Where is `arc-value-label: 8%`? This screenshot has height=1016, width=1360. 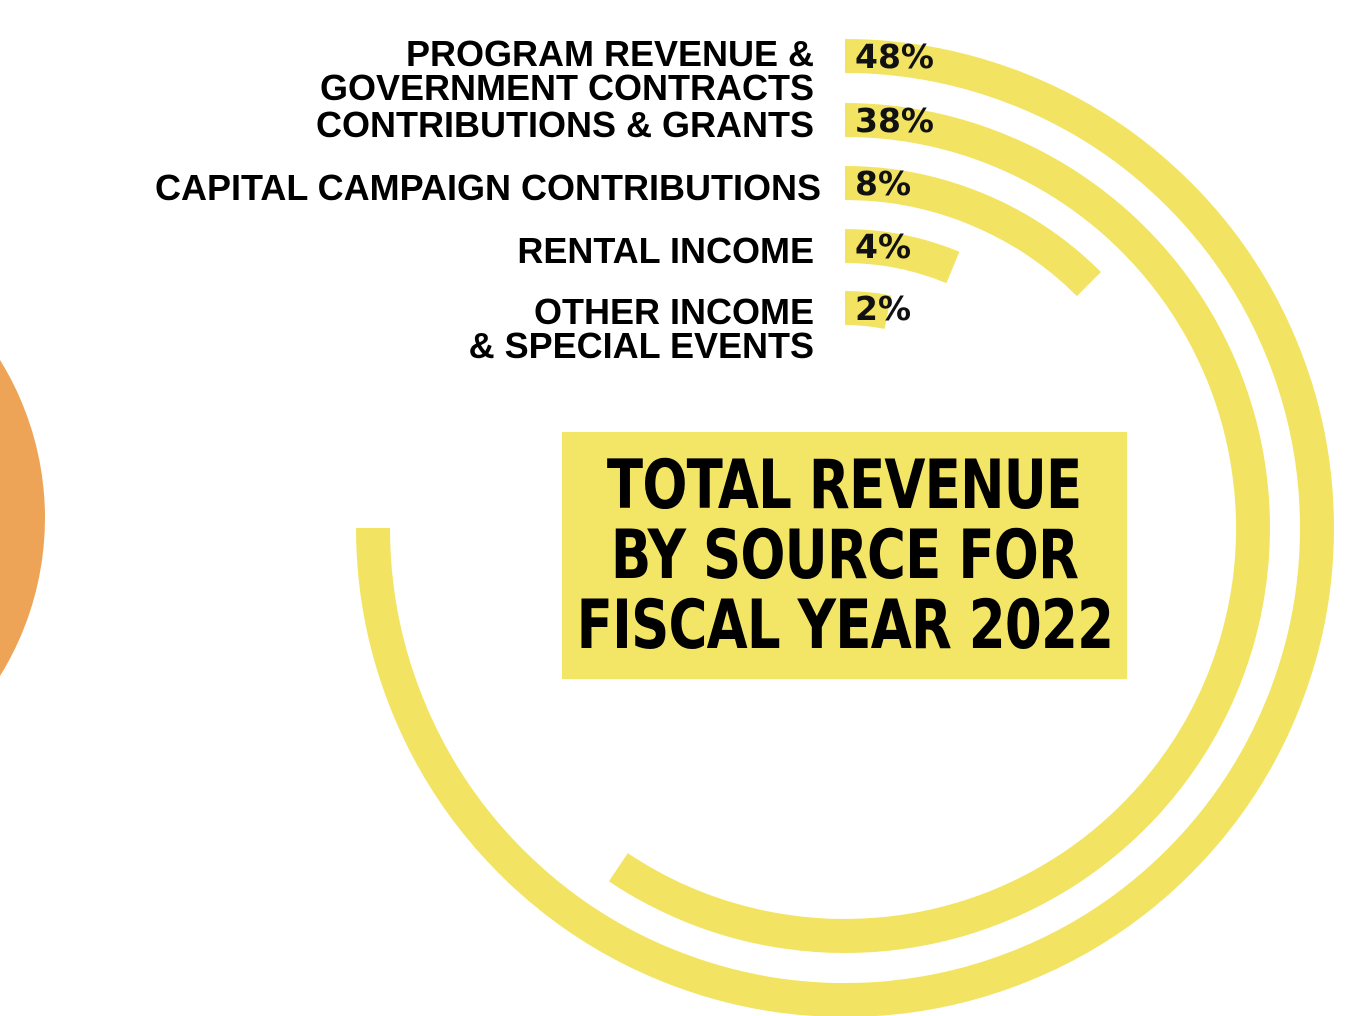
arc-value-label: 8% is located at coordinates (883, 183).